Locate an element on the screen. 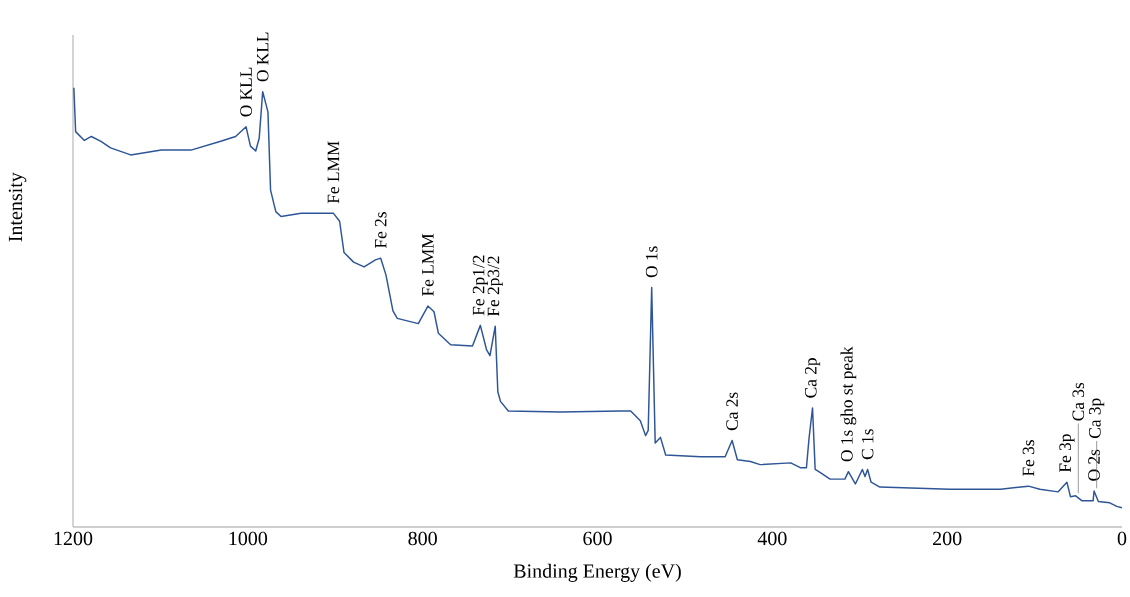 This screenshot has height=597, width=1130. x-tick-label: 0 is located at coordinates (1122, 538).